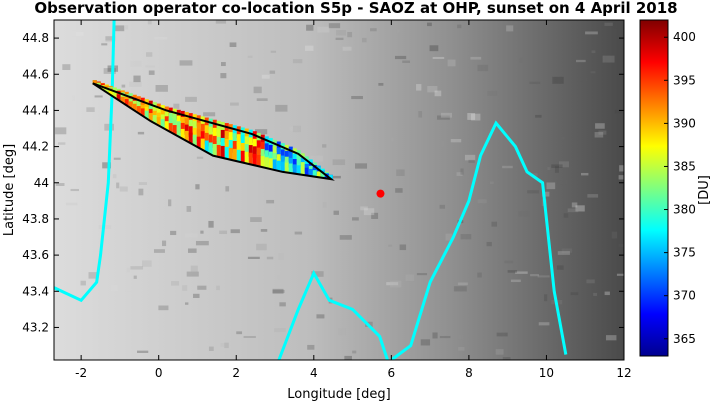  I want to click on station-marker, so click(380, 193).